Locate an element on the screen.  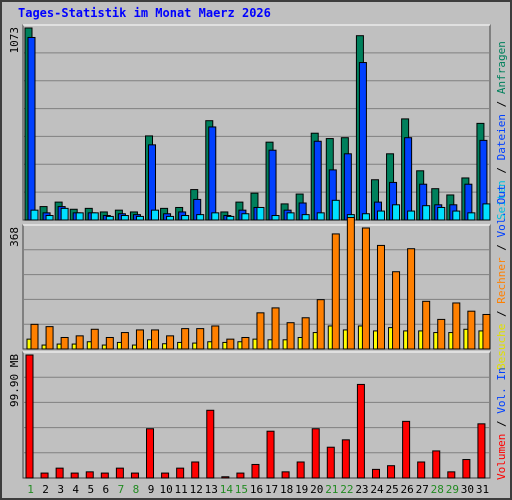
x-tick-label-day-31: 31 is located at coordinates (482, 489).